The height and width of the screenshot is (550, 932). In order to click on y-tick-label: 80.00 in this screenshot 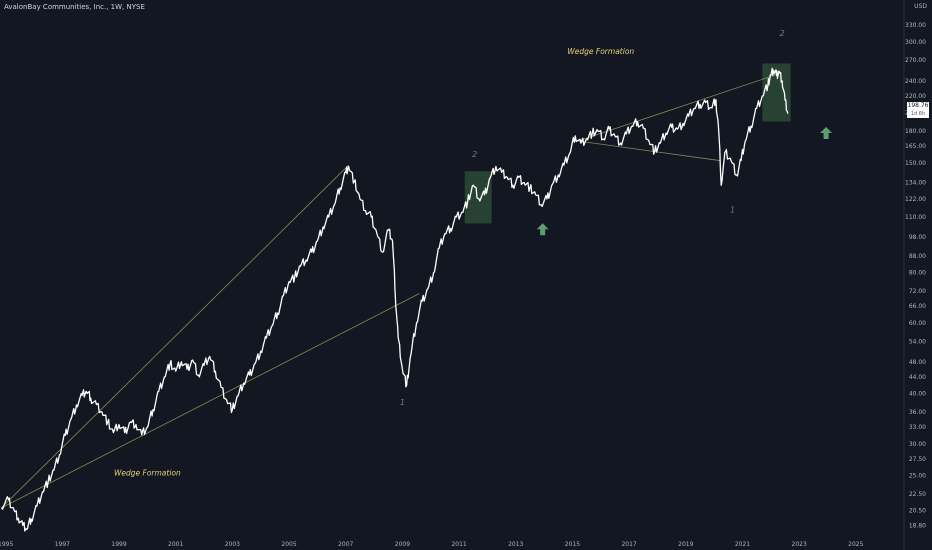, I will do `click(917, 273)`.